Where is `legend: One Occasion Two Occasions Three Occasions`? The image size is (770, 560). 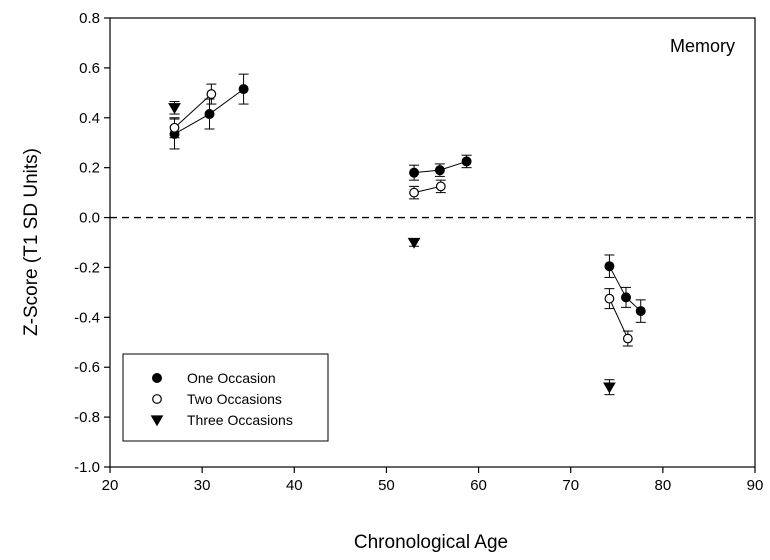
legend: One Occasion Two Occasions Three Occasions is located at coordinates (225, 397).